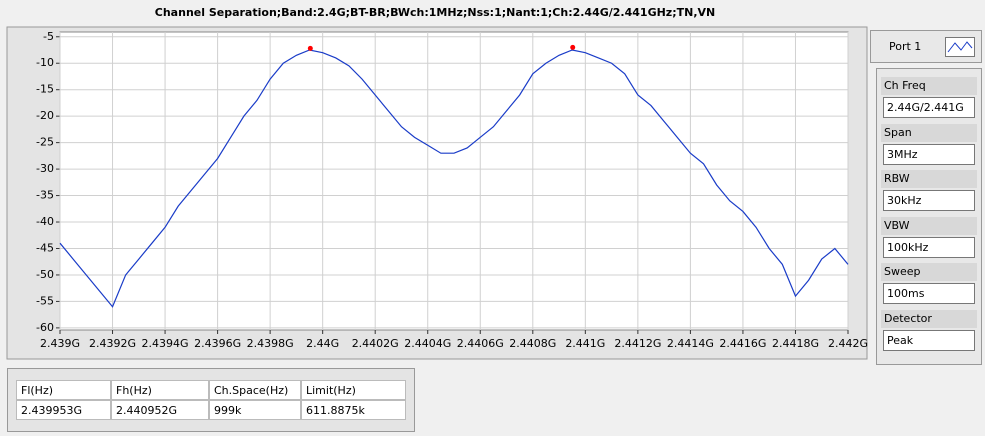 Image resolution: width=985 pixels, height=436 pixels. I want to click on x-tick-label: 2.4404G, so click(427, 343).